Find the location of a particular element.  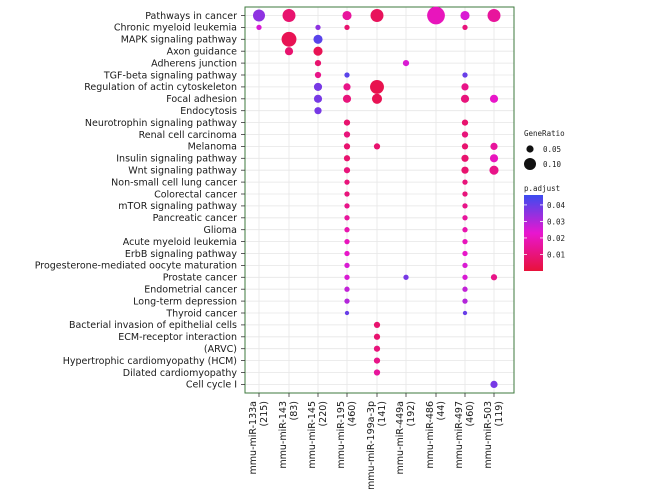

legend-padjust: p.adjust 0.04 0.03 0.02 0.01 is located at coordinates (545, 227).